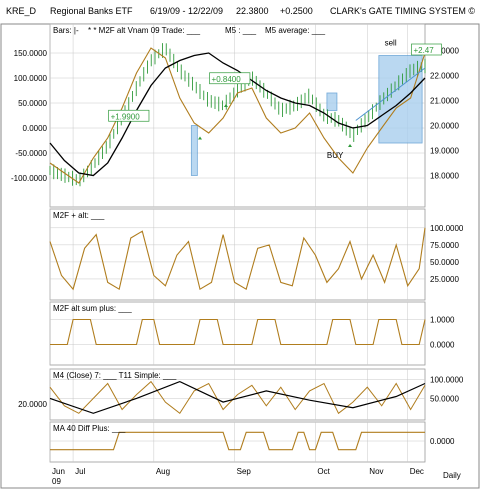 This screenshot has height=495, width=480. Describe the element at coordinates (447, 228) in the screenshot. I see `right-tick-m2f: 100.0000` at that location.